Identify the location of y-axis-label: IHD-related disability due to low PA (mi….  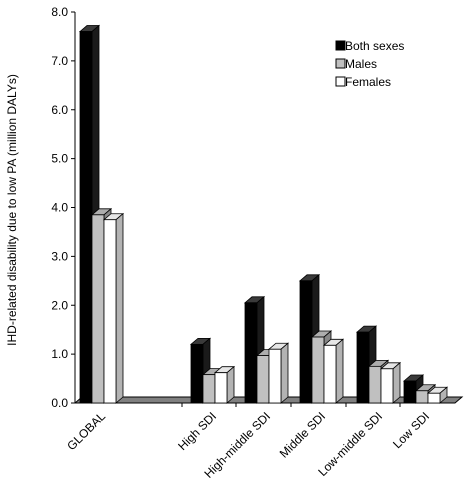
(12, 210).